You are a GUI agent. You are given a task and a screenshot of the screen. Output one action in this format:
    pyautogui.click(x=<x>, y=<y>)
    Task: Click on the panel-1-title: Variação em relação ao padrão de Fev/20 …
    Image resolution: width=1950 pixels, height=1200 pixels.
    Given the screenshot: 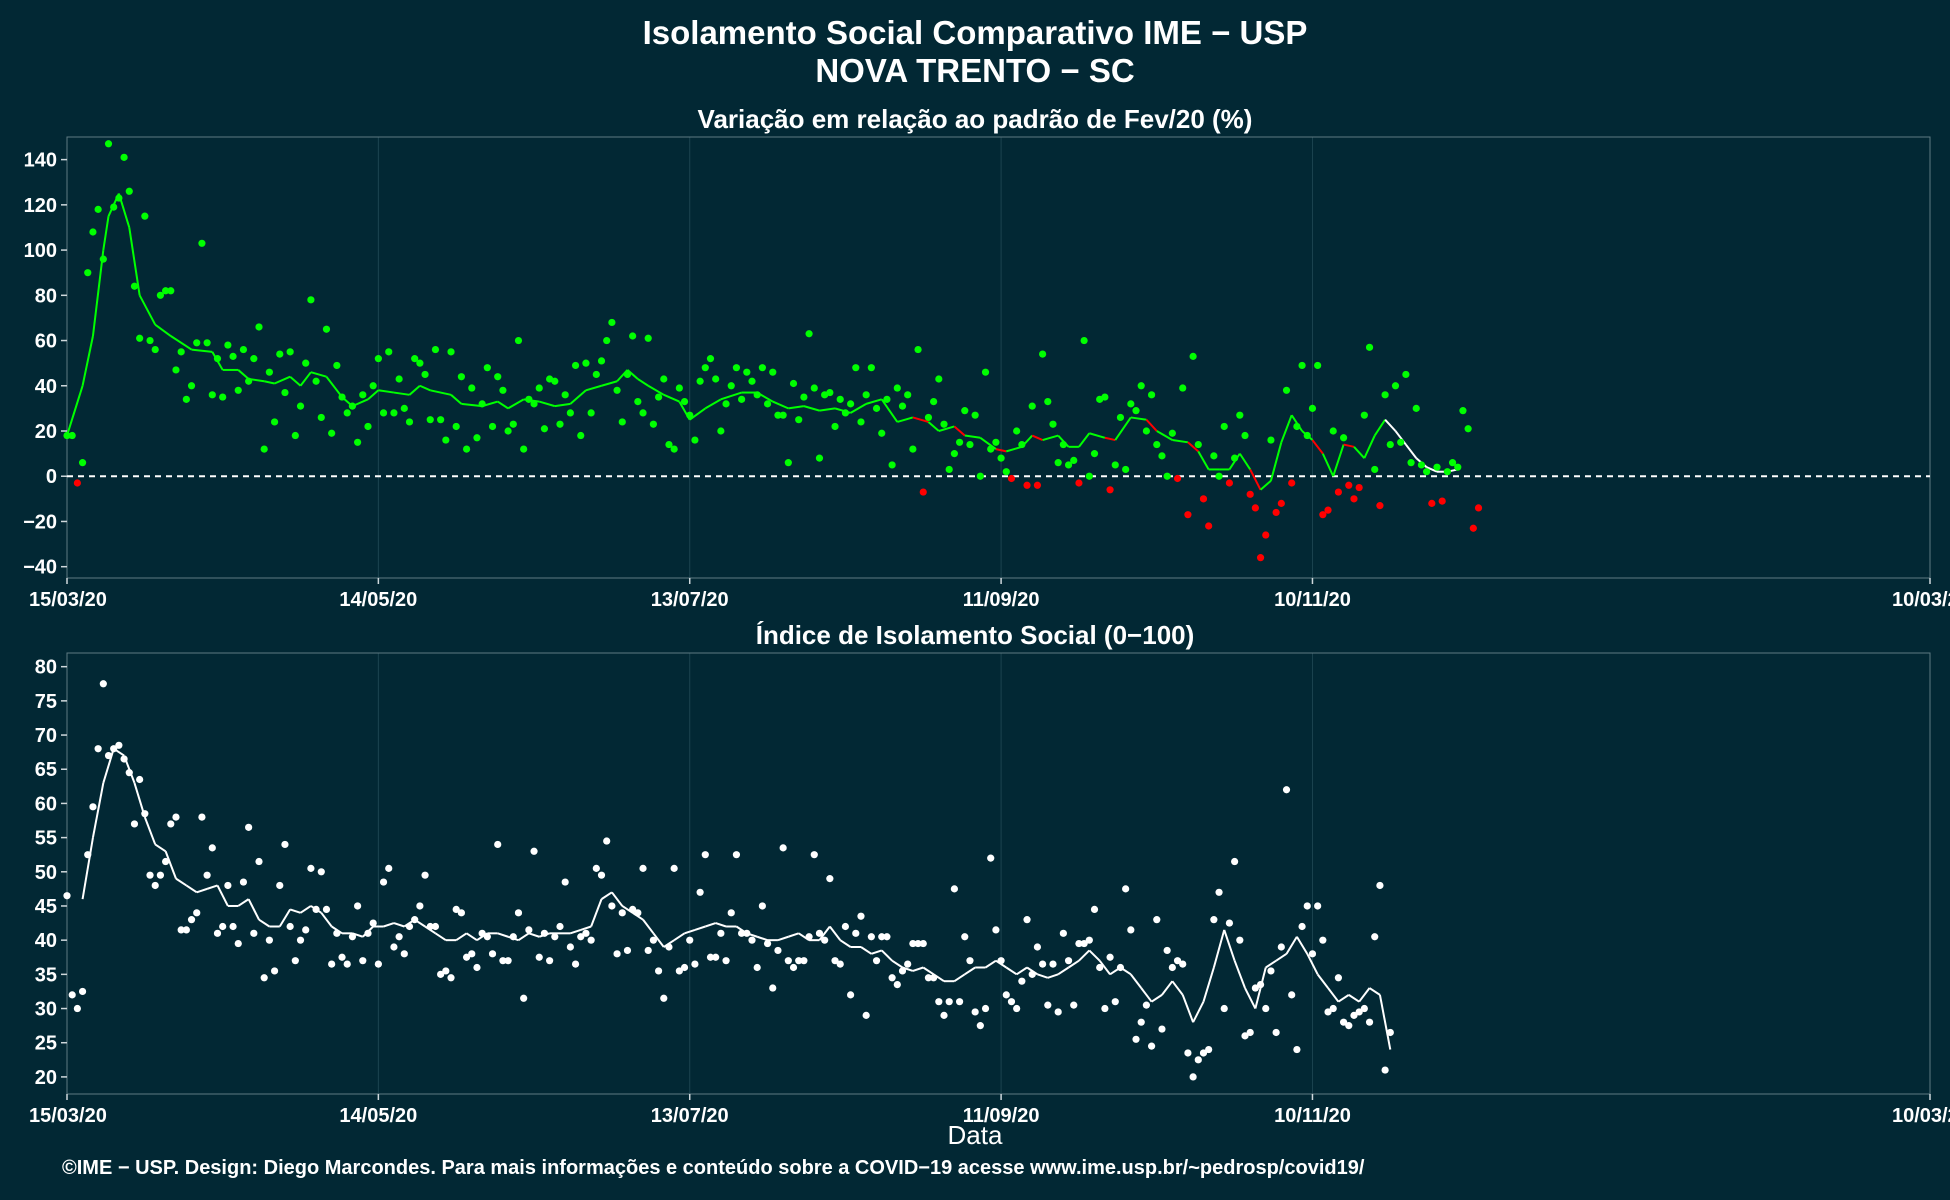 What is the action you would take?
    pyautogui.click(x=975, y=119)
    